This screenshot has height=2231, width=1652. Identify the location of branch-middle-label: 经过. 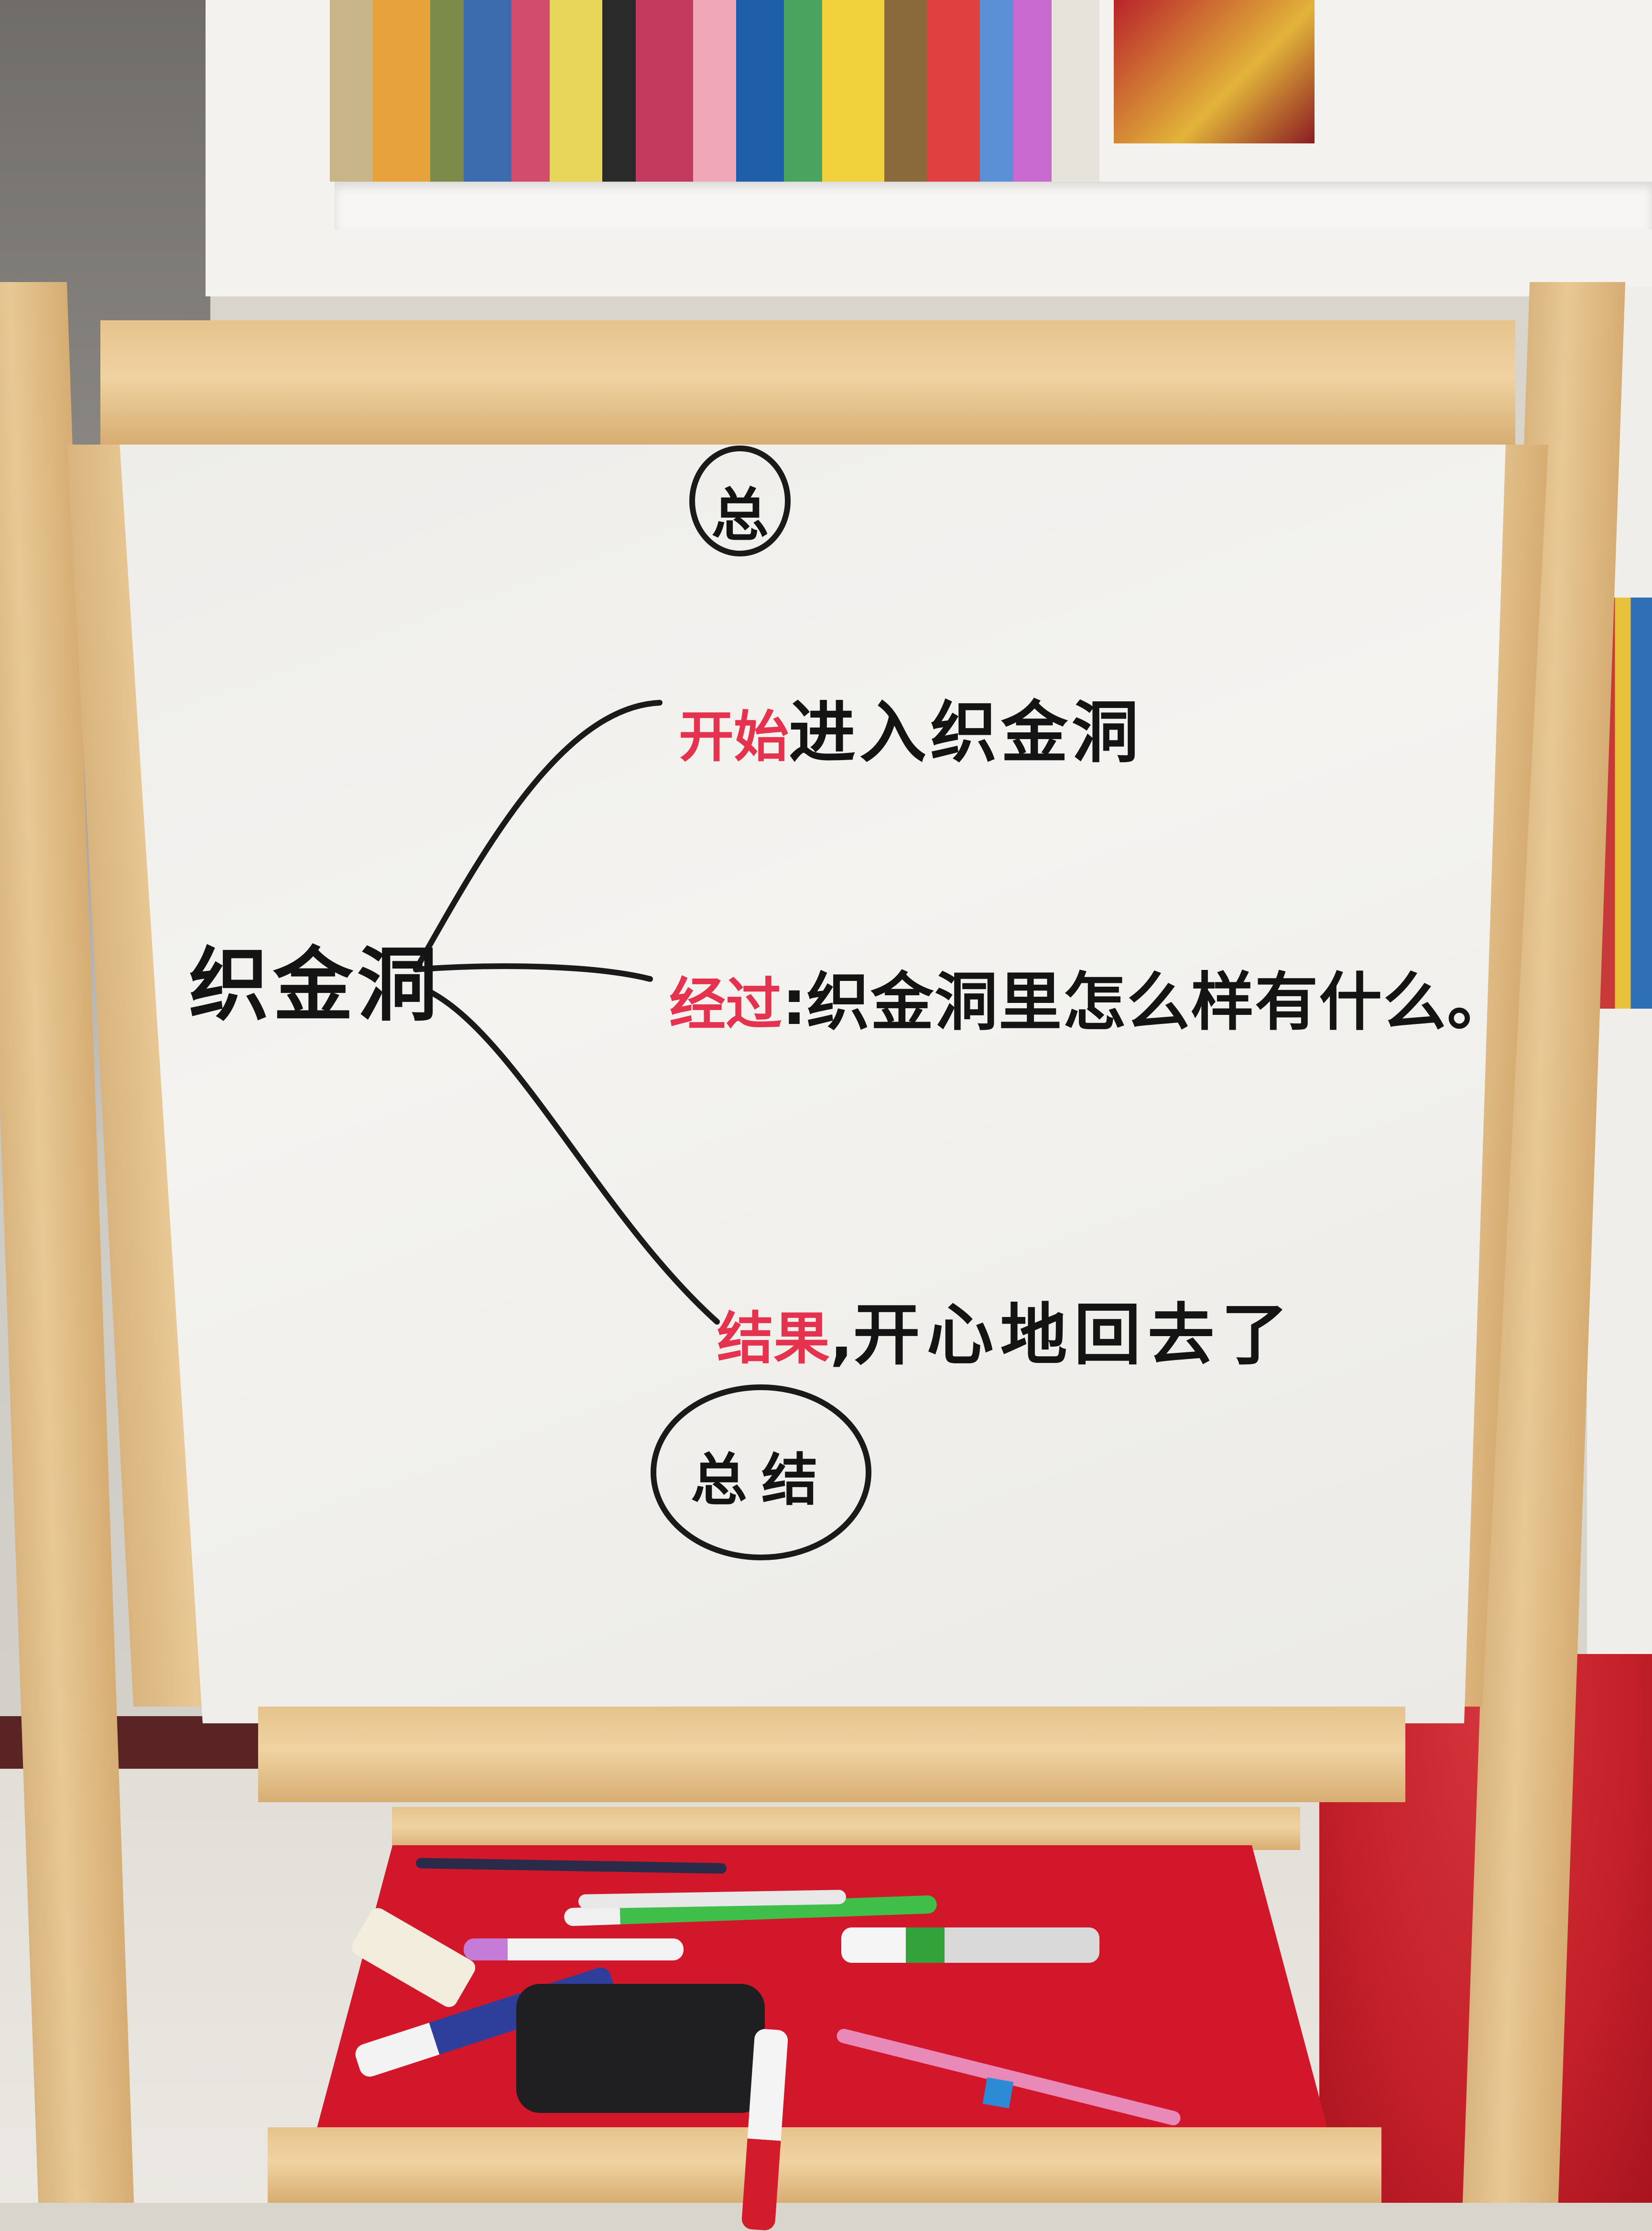
(726, 1004).